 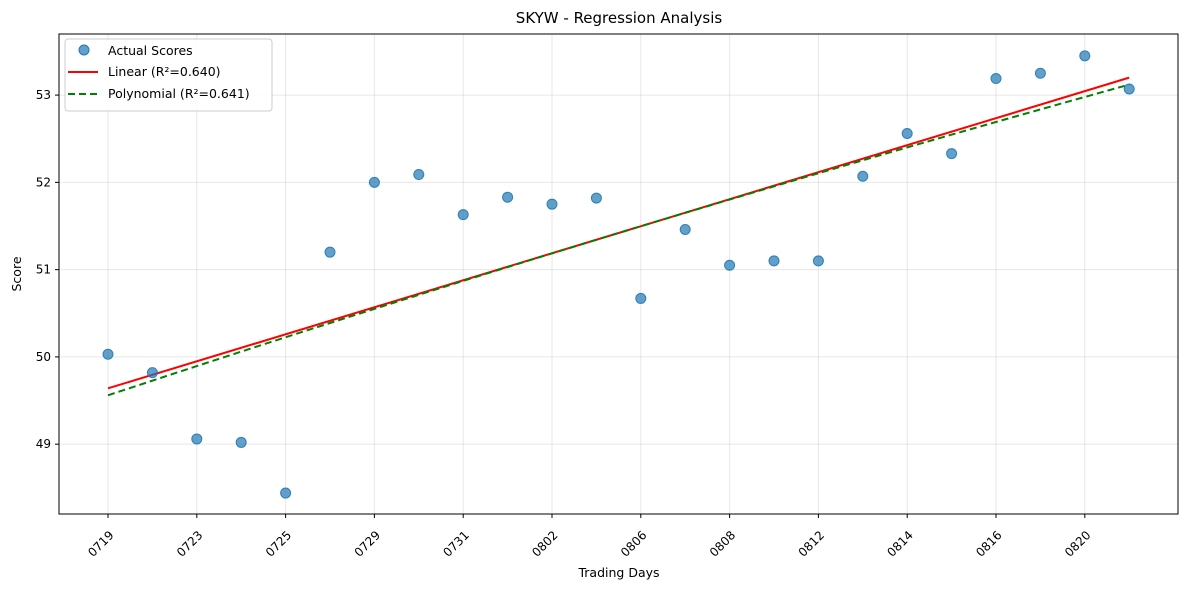 I want to click on y-tick-label: 52, so click(x=43, y=182).